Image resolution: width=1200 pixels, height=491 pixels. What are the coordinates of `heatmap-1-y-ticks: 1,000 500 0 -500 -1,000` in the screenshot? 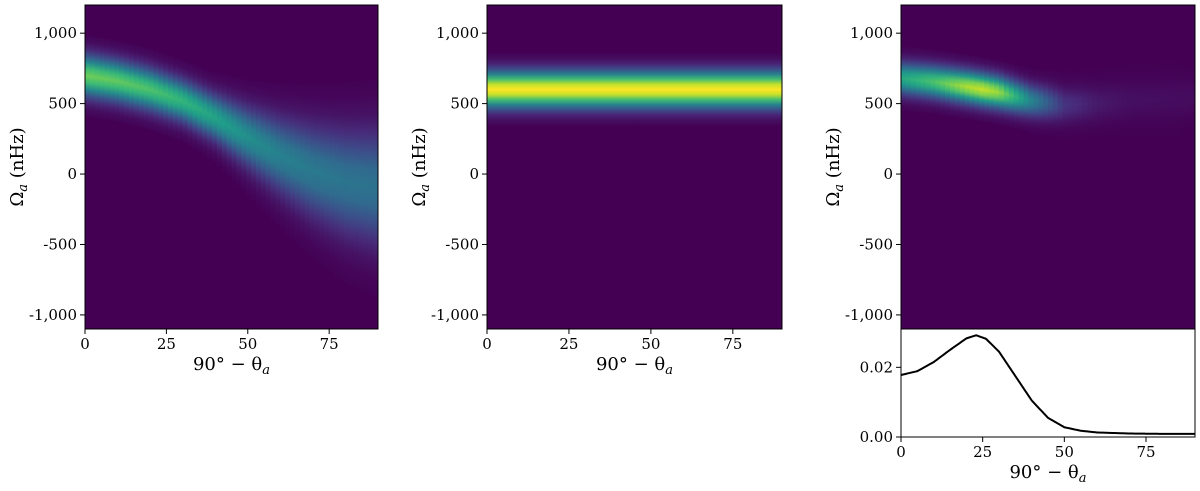 It's located at (57, 174).